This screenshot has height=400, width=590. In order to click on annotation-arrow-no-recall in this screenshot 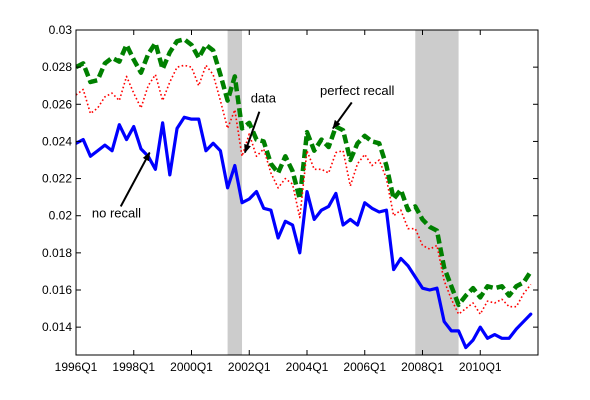, I will do `click(135, 179)`.